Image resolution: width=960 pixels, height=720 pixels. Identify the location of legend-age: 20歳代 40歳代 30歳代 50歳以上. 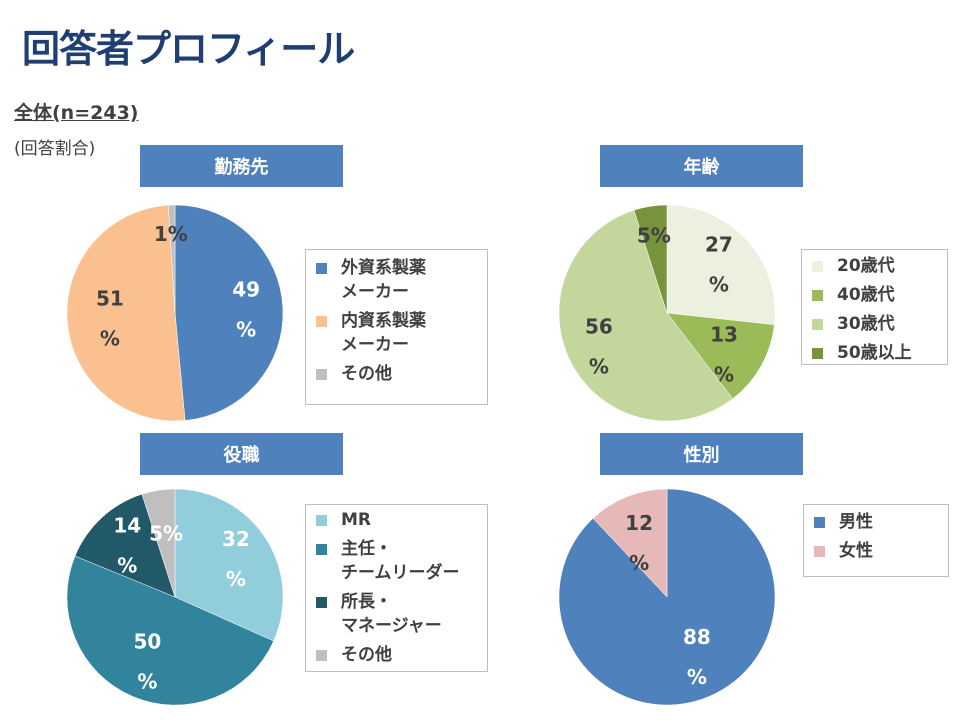
(874, 307).